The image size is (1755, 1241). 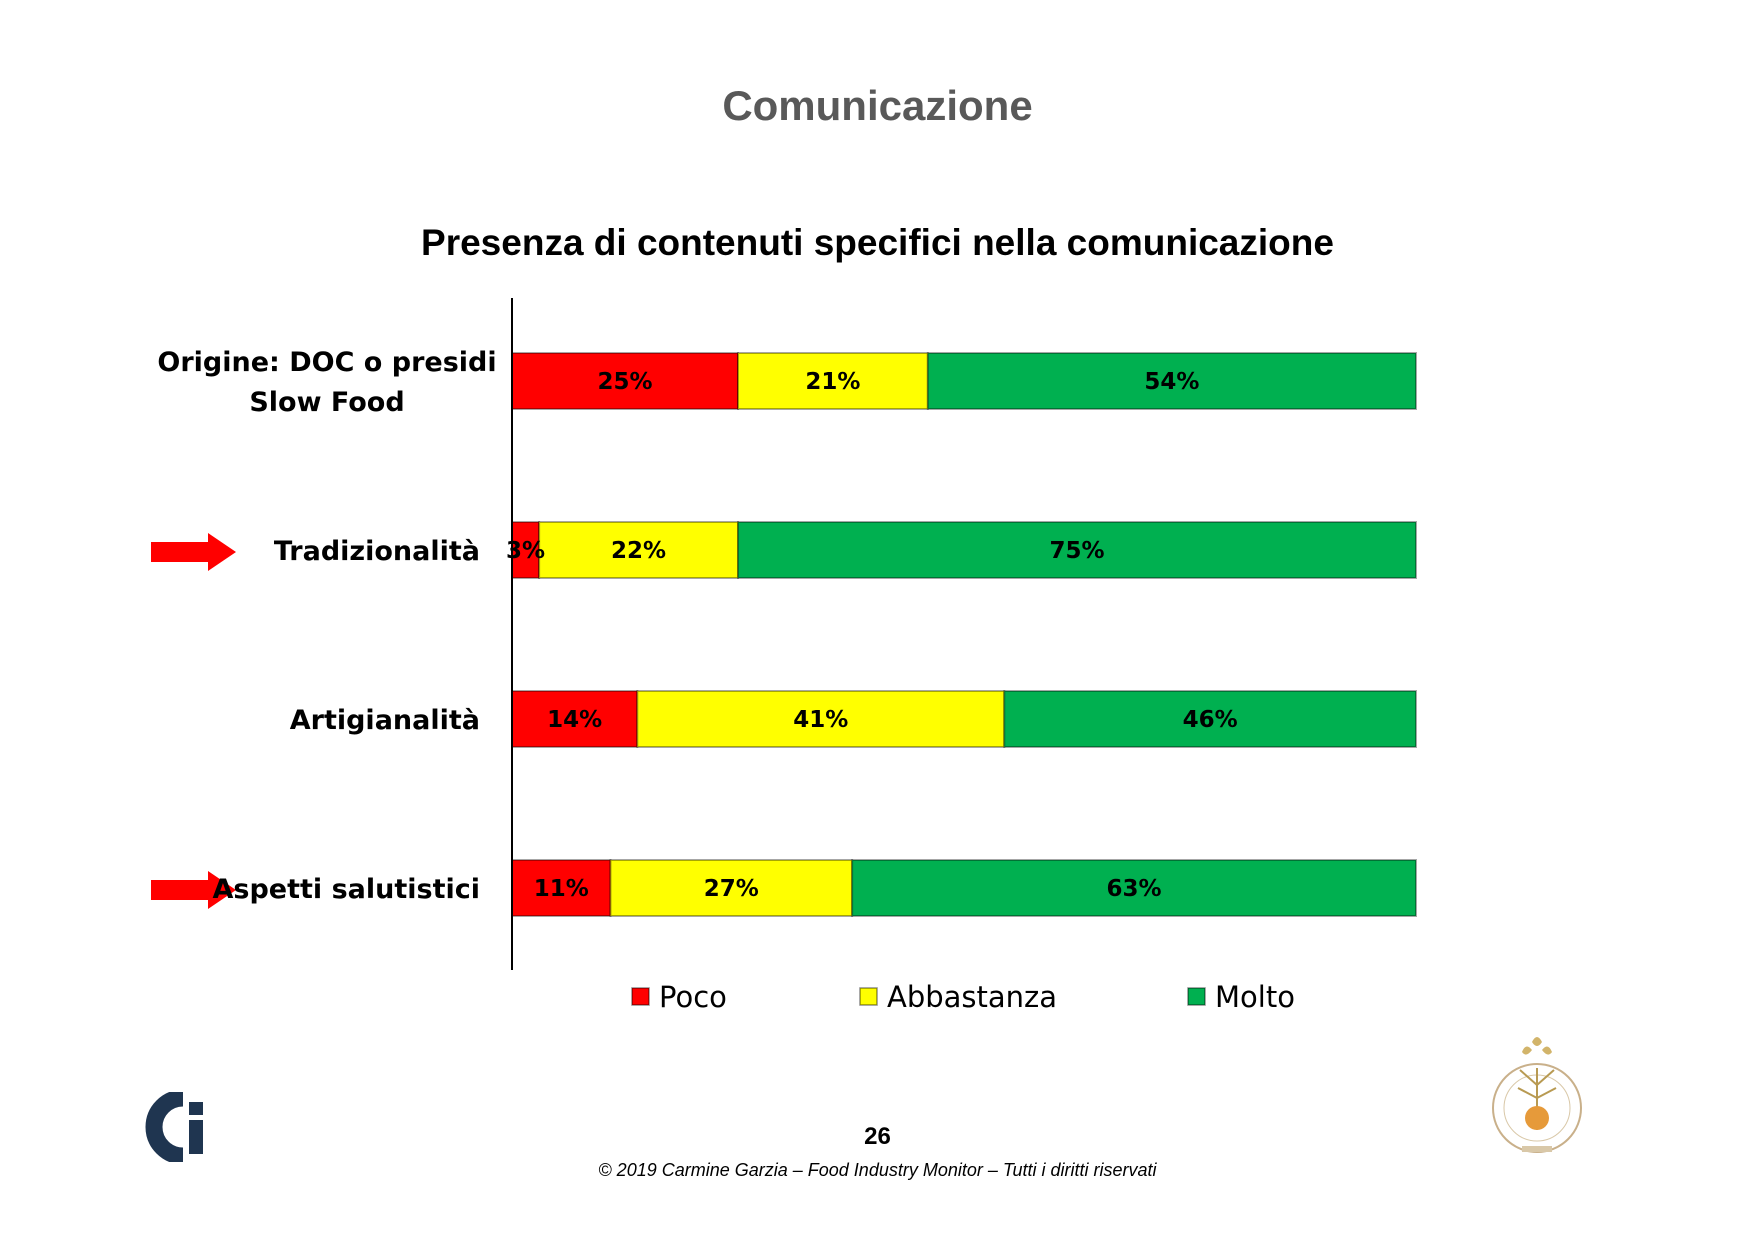 I want to click on data-label: 25%, so click(x=624, y=382).